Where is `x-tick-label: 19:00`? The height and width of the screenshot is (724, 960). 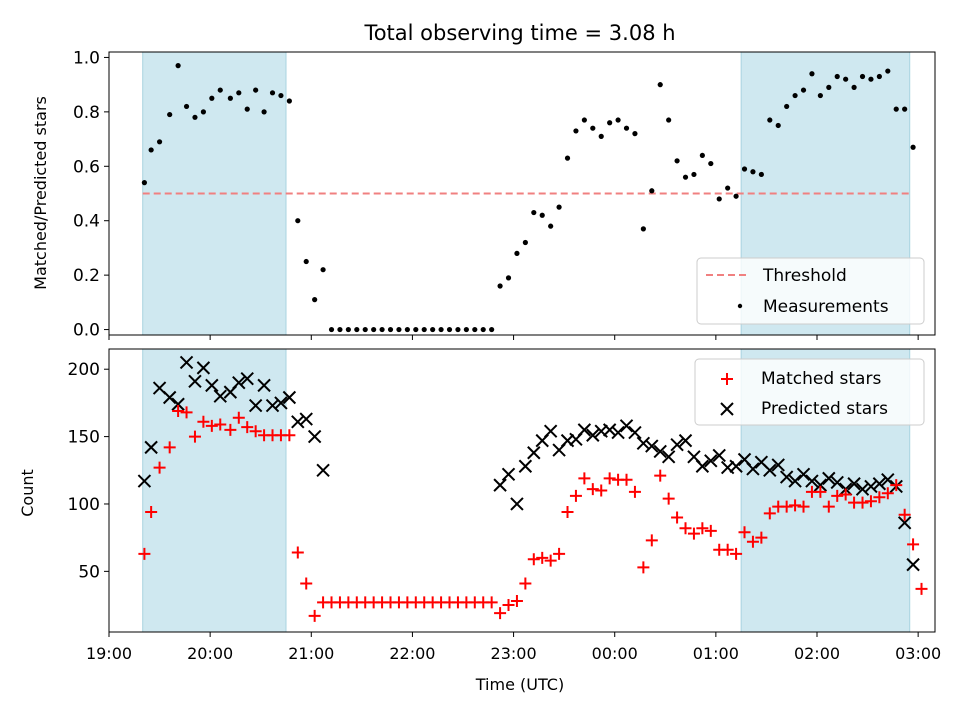
x-tick-label: 19:00 is located at coordinates (109, 653).